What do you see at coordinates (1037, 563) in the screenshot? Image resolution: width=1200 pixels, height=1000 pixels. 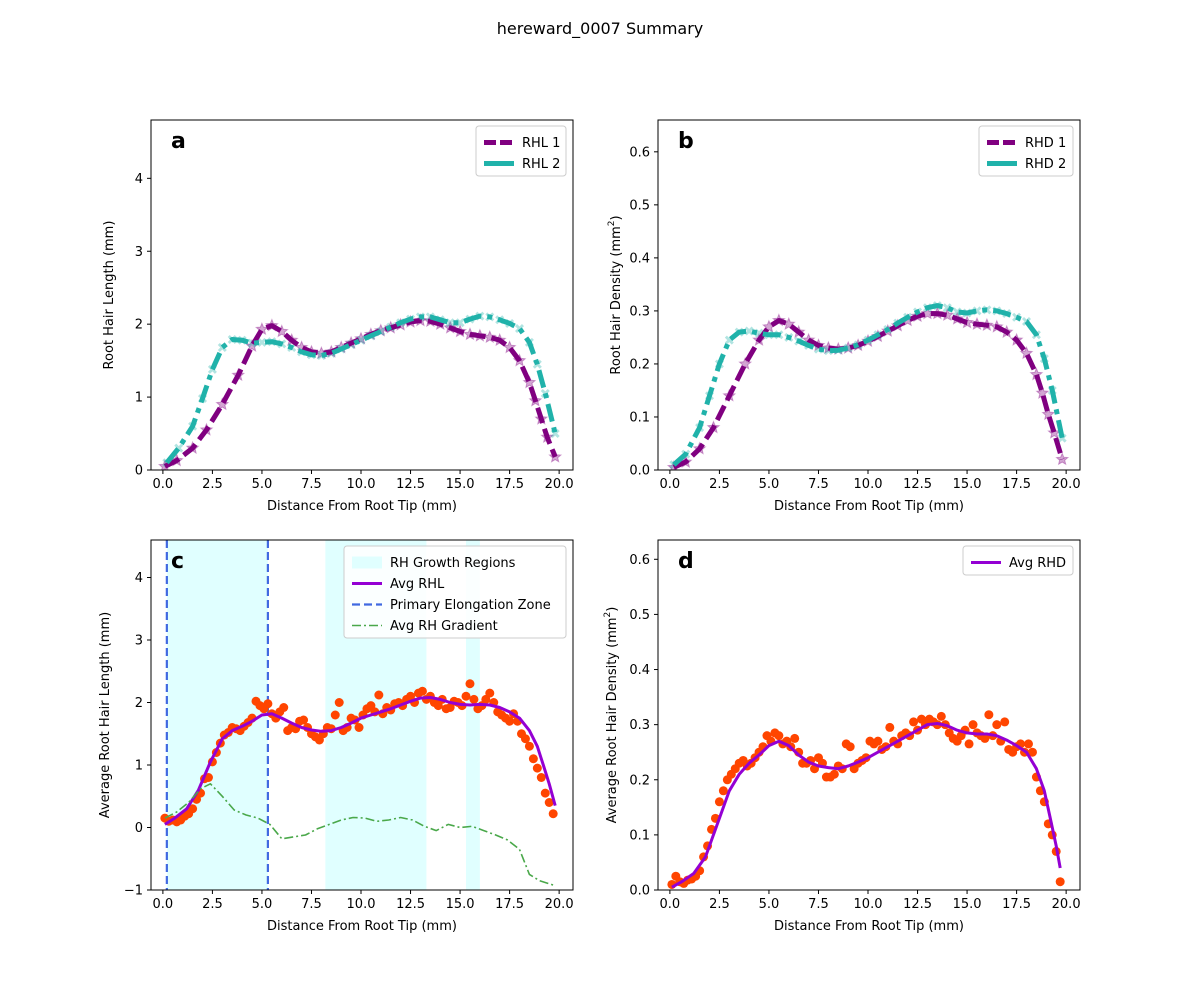 I see `legend-label: Avg RHD` at bounding box center [1037, 563].